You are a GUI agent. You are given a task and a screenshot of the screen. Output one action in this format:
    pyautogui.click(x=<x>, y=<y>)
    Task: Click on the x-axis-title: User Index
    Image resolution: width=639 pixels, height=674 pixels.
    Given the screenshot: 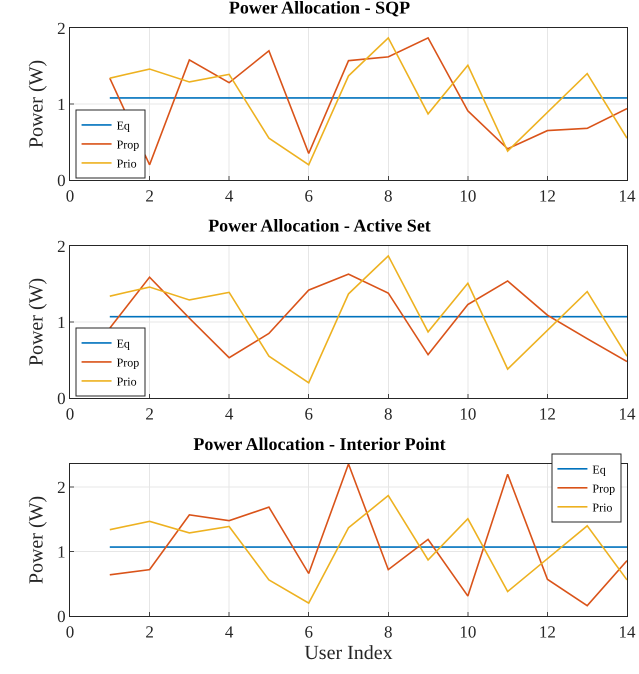 What is the action you would take?
    pyautogui.click(x=348, y=653)
    